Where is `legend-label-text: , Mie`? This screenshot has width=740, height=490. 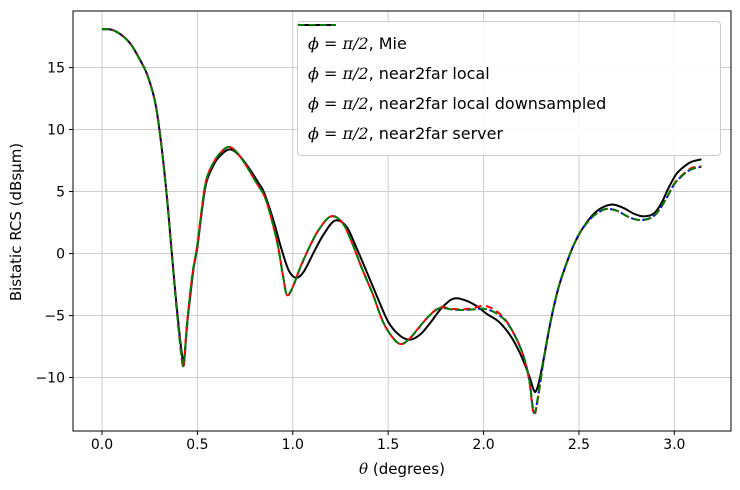
legend-label-text: , Mie is located at coordinates (387, 43).